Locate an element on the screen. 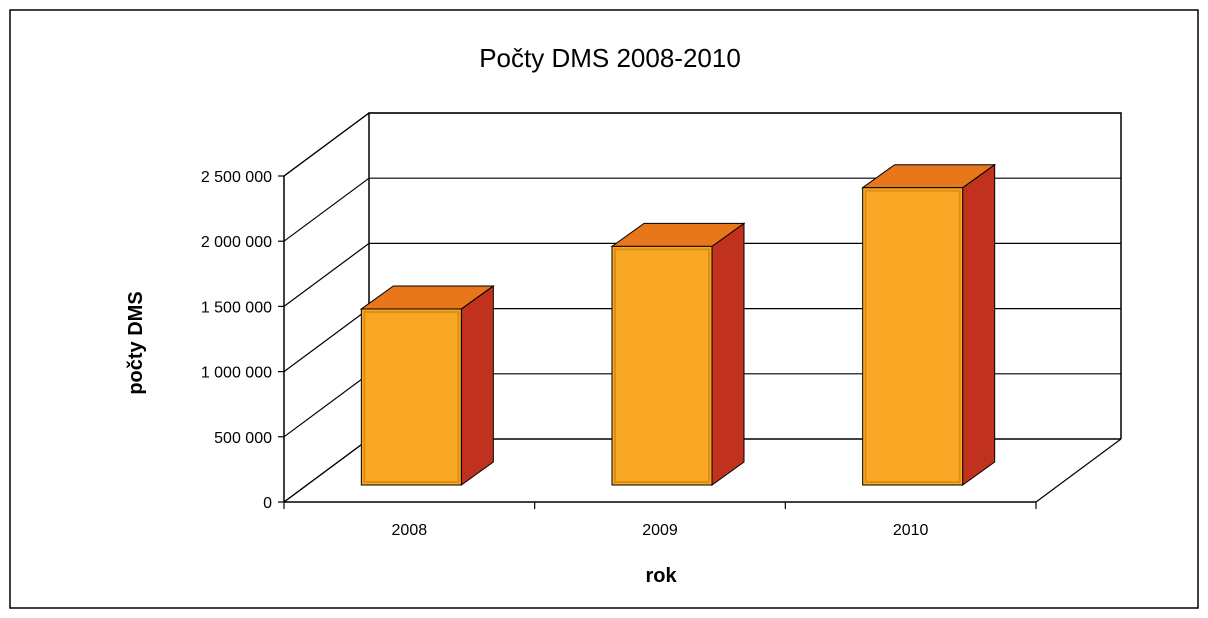 The width and height of the screenshot is (1208, 618). x-tick-label: 2008 is located at coordinates (410, 530).